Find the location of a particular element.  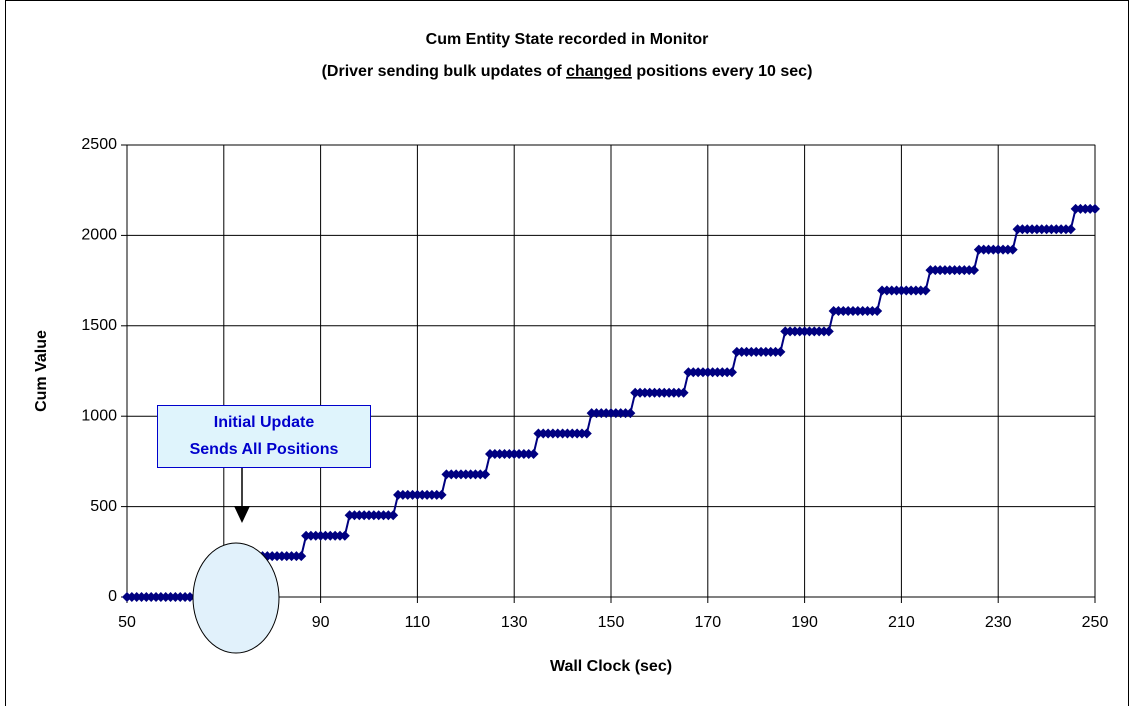

x-tick-label: 110 is located at coordinates (418, 622).